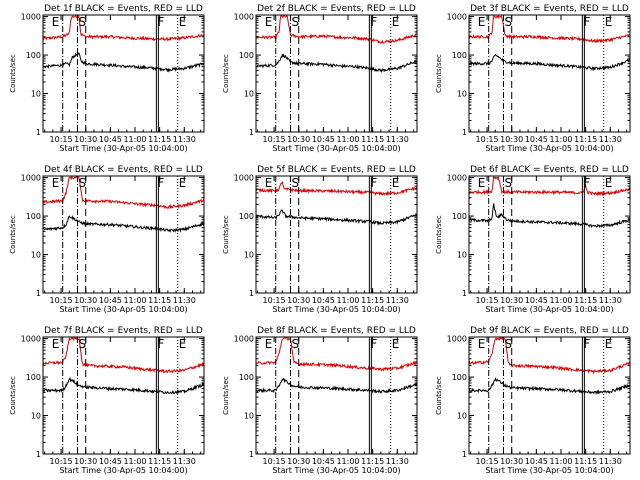 The width and height of the screenshot is (640, 480). I want to click on panel-title: Det 7f BLACK = Events, RED = LLD, so click(123, 331).